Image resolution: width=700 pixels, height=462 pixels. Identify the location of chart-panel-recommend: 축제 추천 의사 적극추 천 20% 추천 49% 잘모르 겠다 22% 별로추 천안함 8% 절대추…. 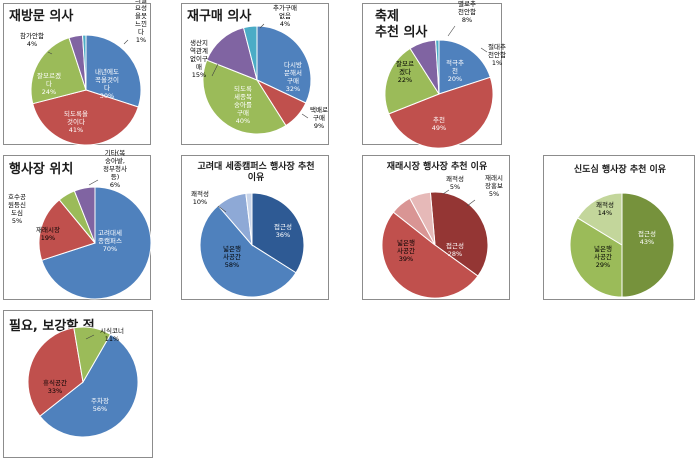
(434, 74).